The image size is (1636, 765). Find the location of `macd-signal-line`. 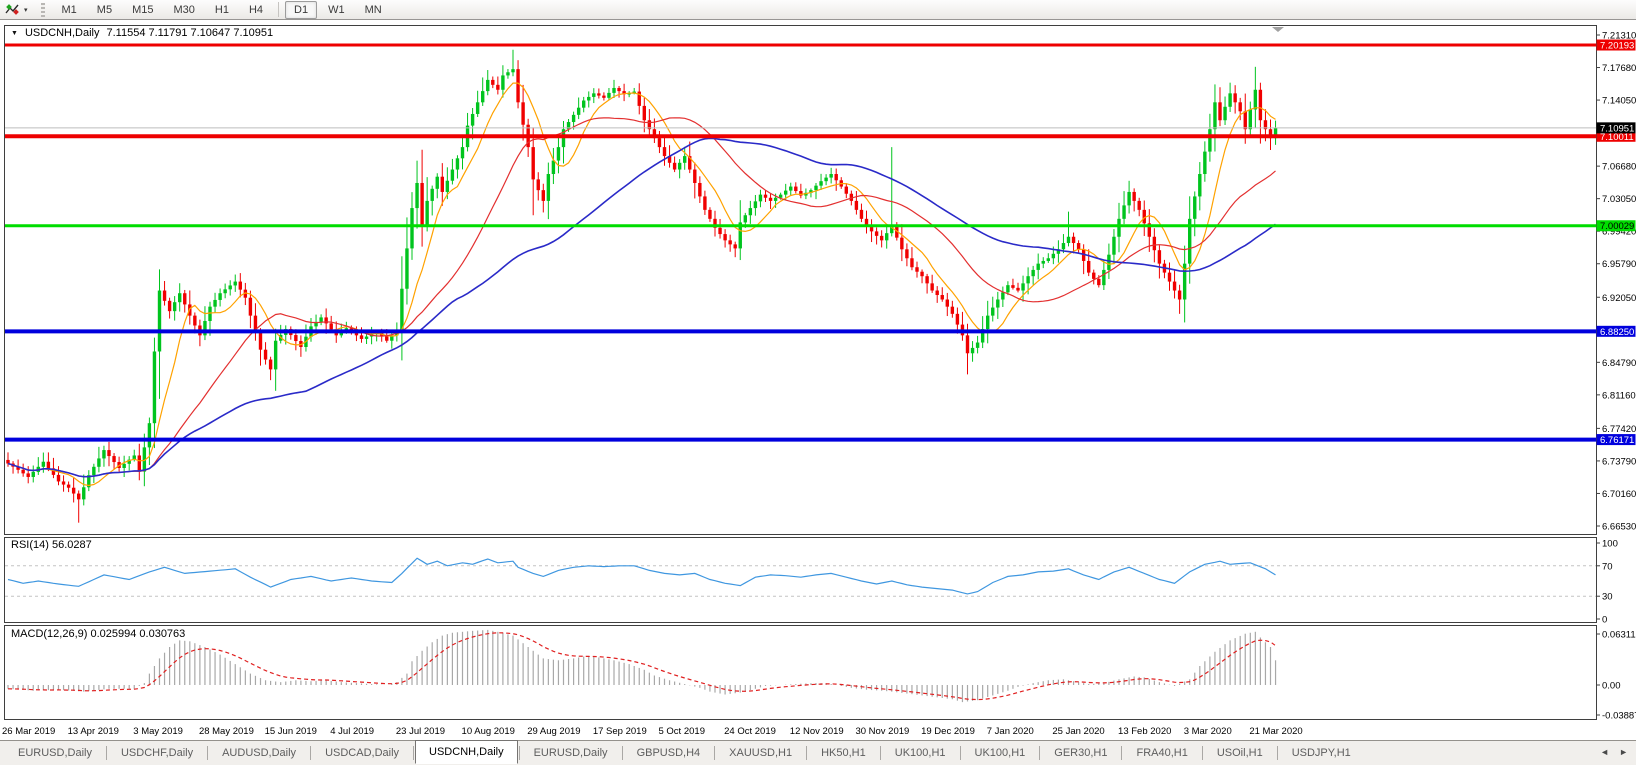

macd-signal-line is located at coordinates (641, 666).